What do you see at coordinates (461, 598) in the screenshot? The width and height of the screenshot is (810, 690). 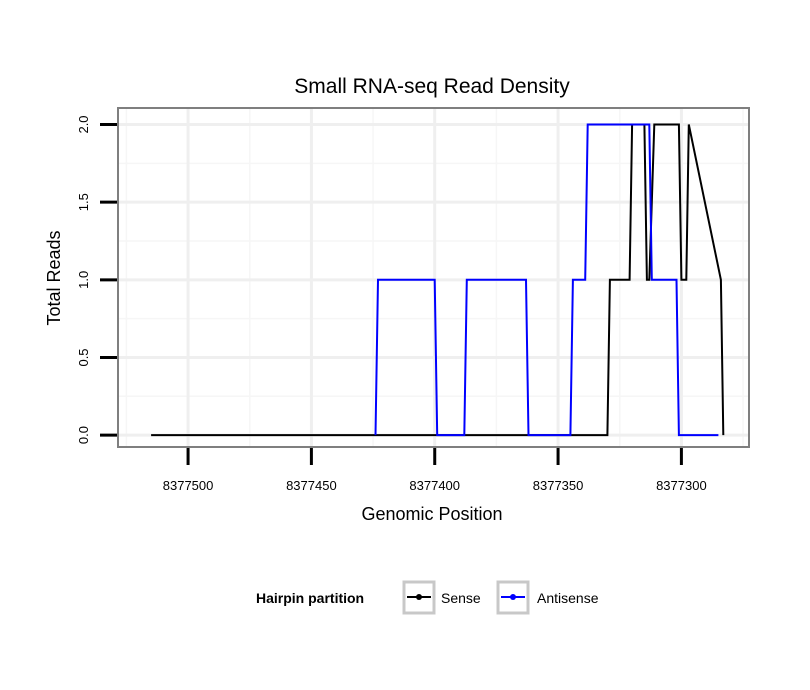 I see `legend-label-sense: Sense` at bounding box center [461, 598].